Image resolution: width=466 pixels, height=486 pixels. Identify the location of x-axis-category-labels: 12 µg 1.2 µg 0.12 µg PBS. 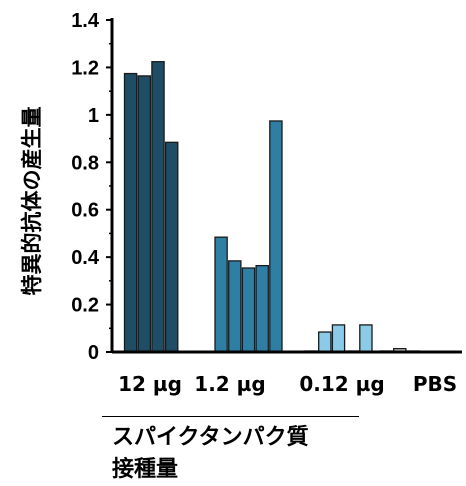
(287, 384).